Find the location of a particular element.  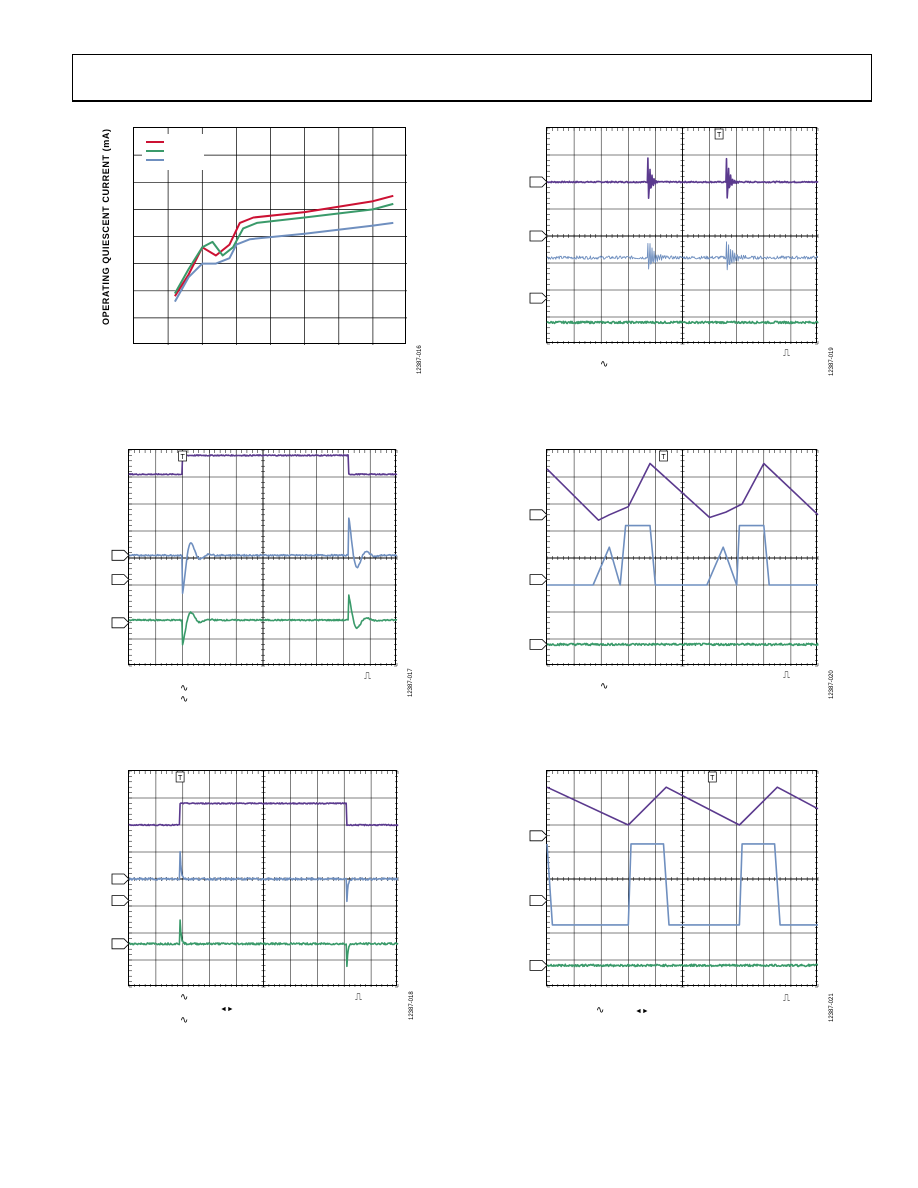

scope-plot-17: T is located at coordinates (254, 558).